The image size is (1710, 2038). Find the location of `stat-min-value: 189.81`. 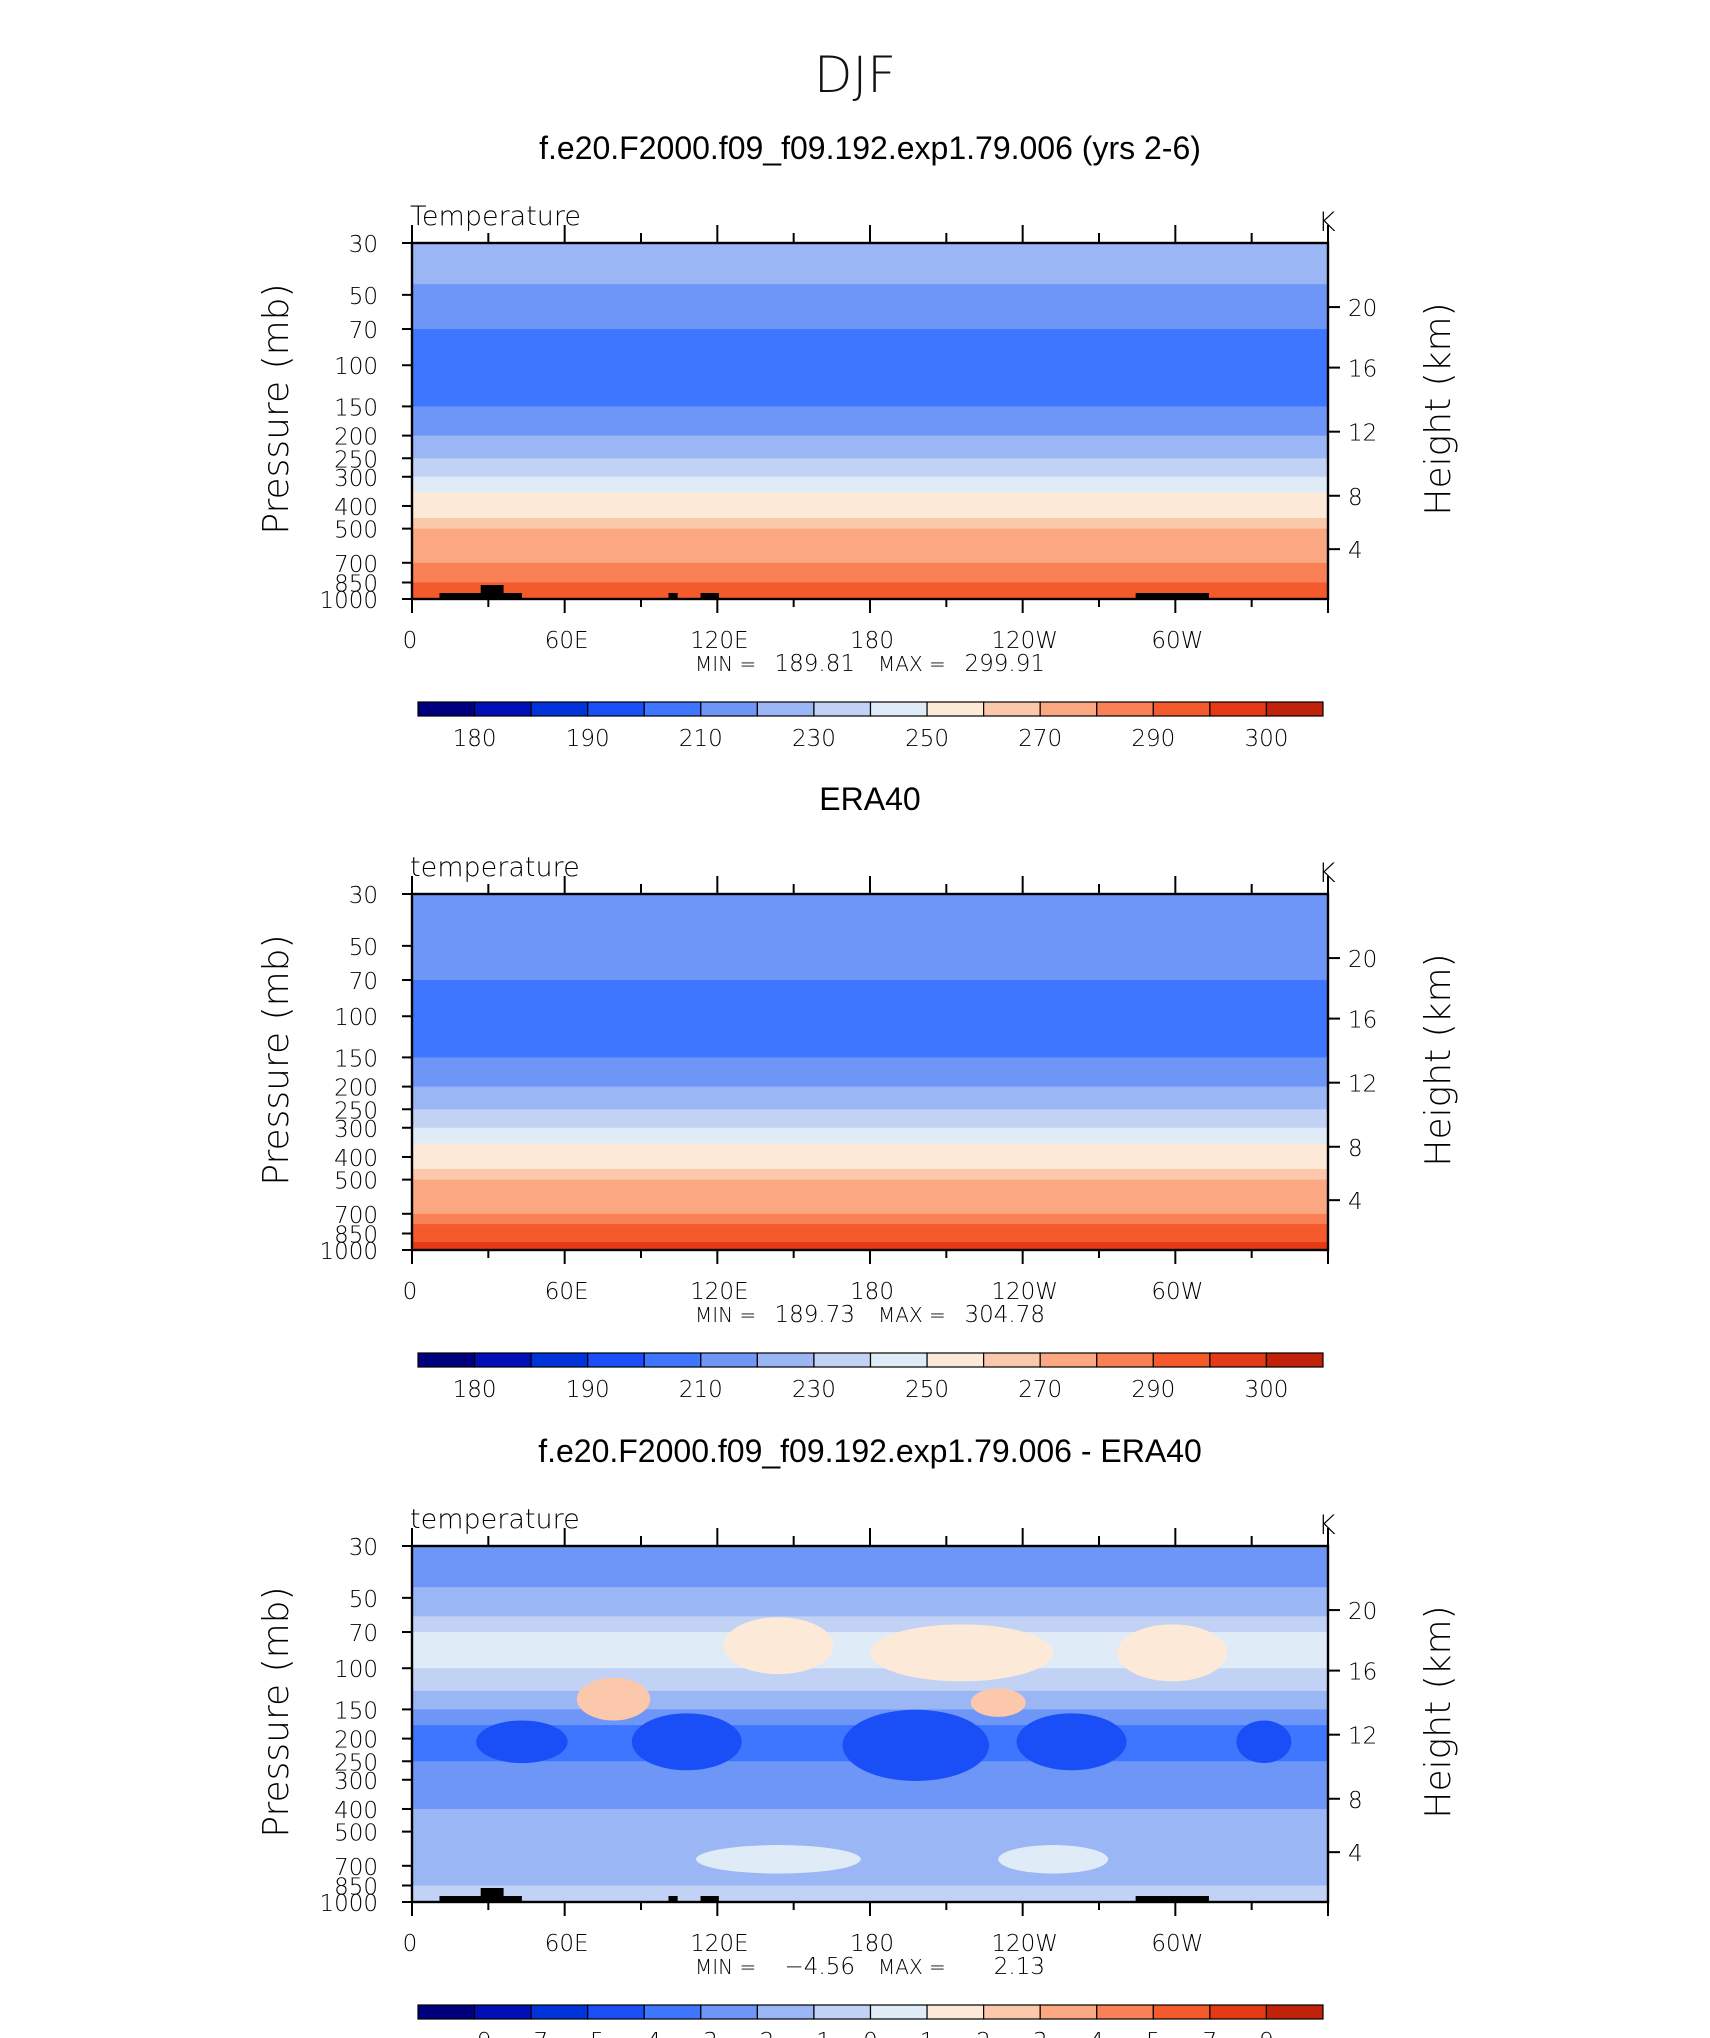

stat-min-value: 189.81 is located at coordinates (815, 664).